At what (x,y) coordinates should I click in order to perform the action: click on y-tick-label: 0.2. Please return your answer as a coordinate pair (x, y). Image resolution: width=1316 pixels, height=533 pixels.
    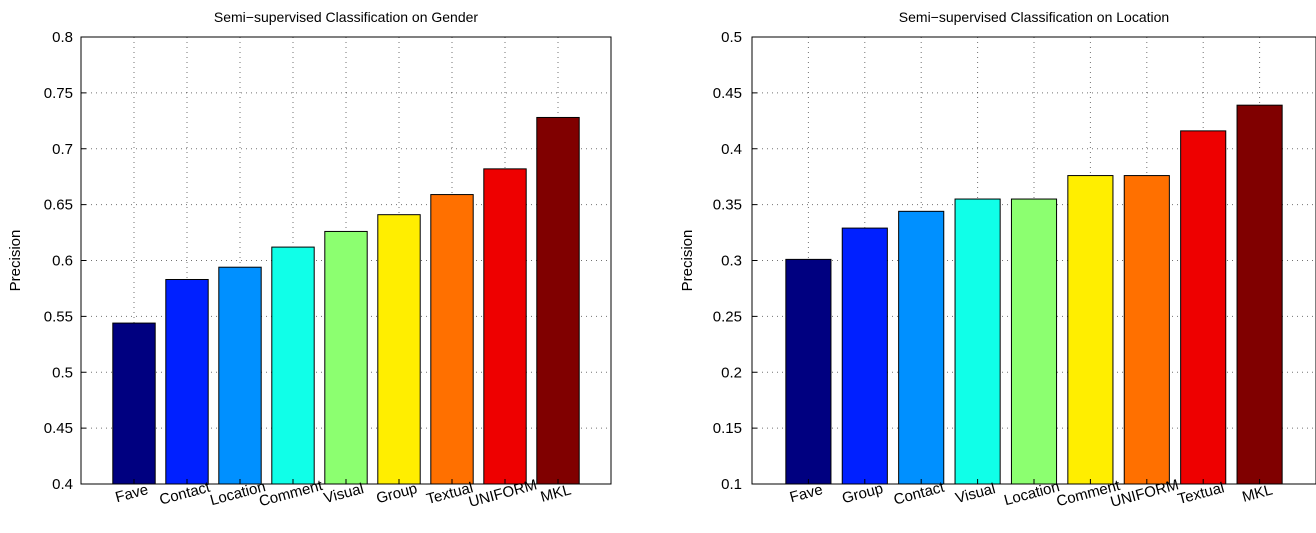
    Looking at the image, I should click on (731, 372).